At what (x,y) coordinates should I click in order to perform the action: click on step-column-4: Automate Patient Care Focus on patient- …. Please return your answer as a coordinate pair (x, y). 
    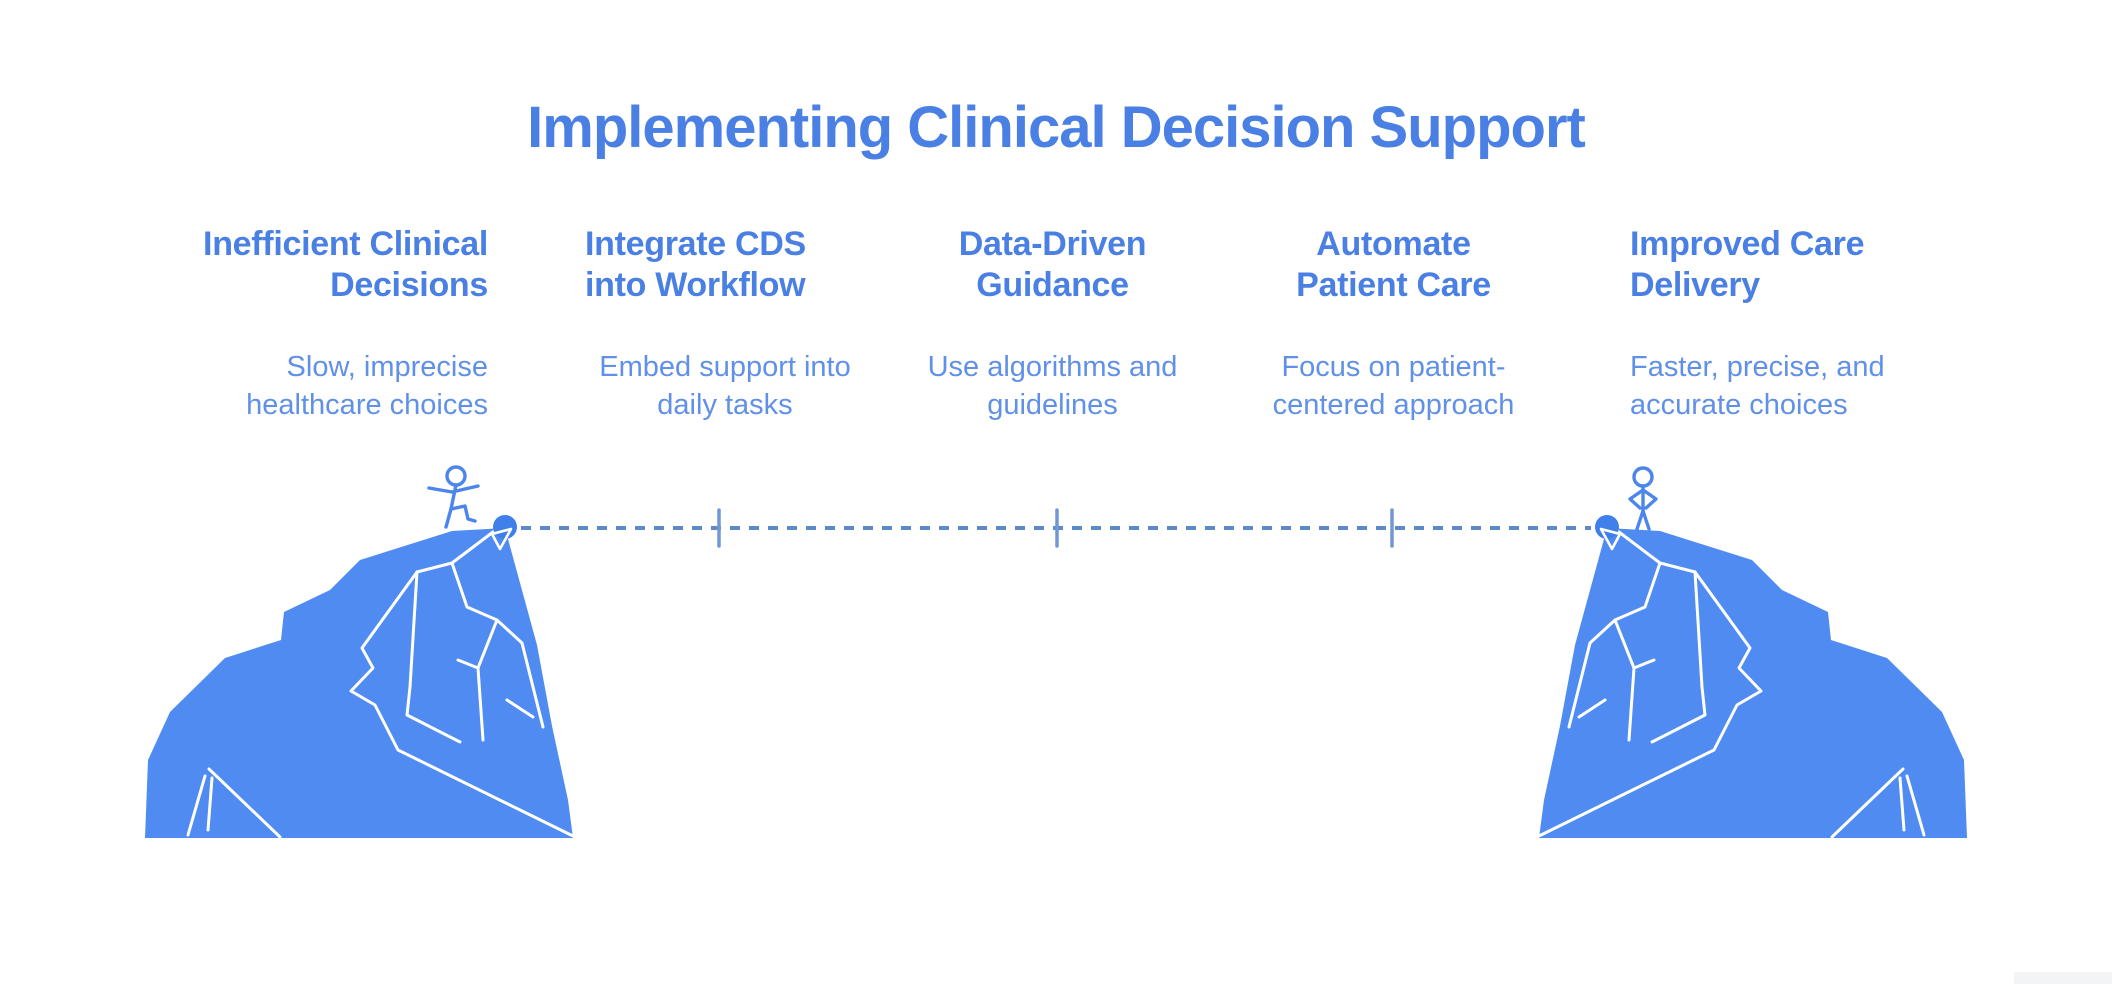
    Looking at the image, I should click on (1393, 324).